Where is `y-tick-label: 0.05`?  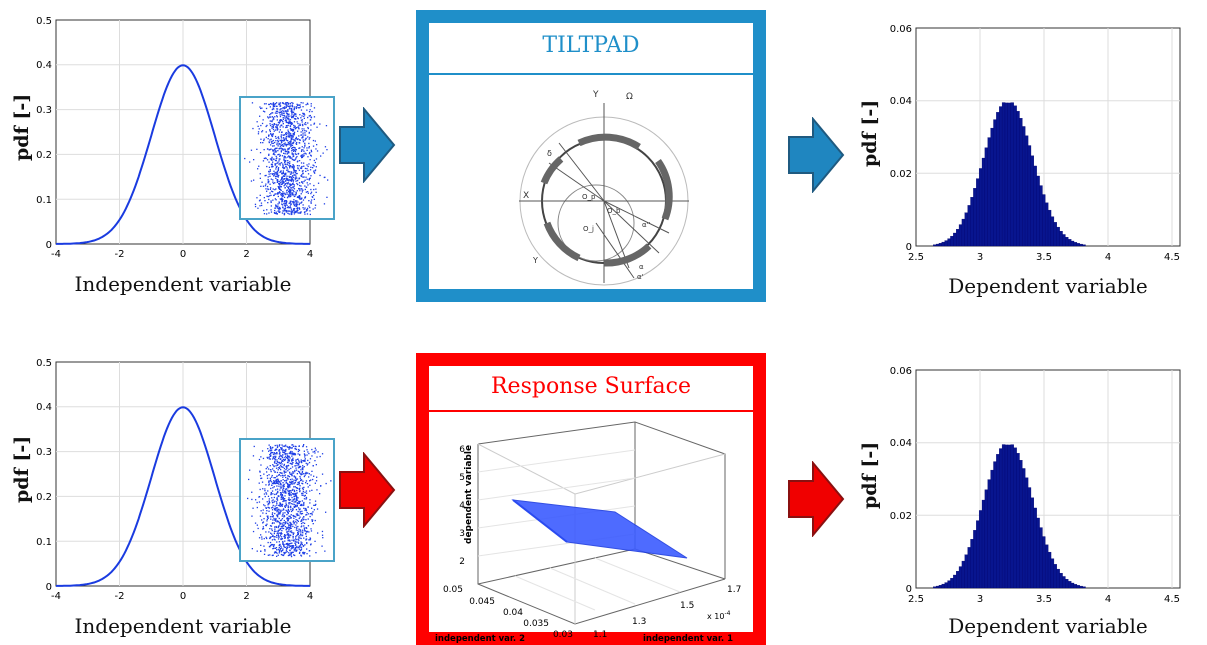 y-tick-label: 0.05 is located at coordinates (453, 590).